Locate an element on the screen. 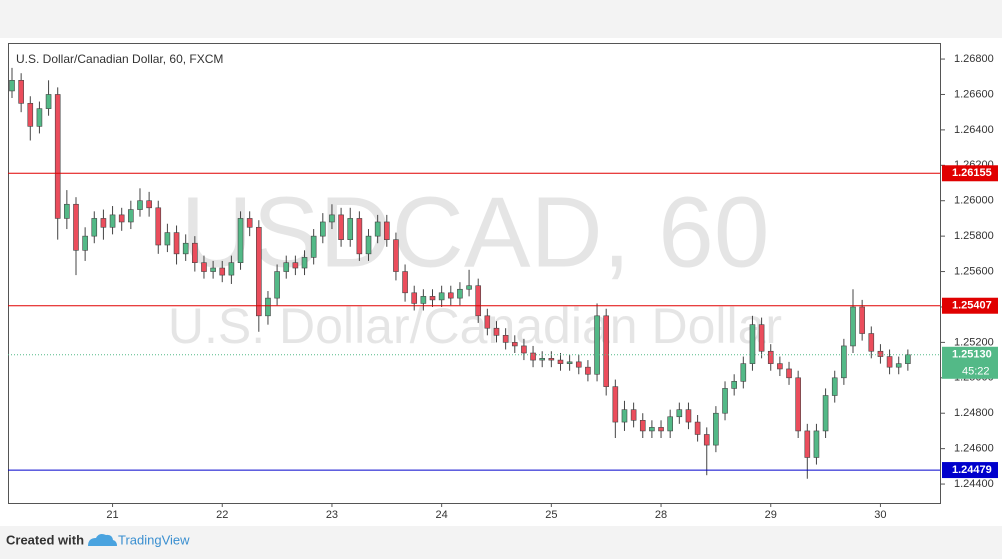 The image size is (1002, 559). y-tick-label: 1.25600 is located at coordinates (974, 271).